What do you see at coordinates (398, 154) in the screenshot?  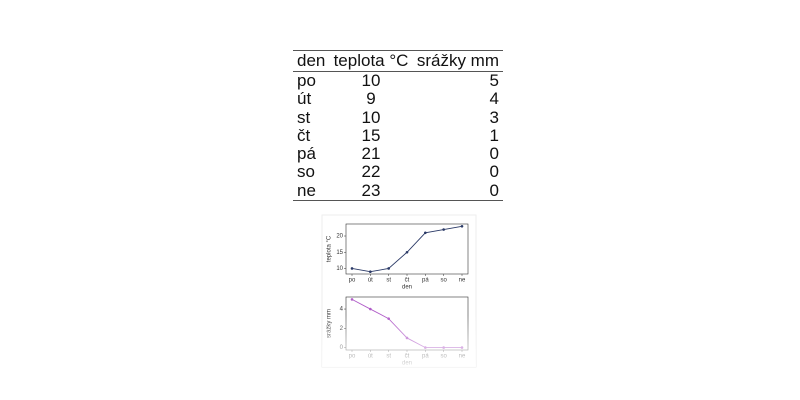 I see `table-row: pá 21 0` at bounding box center [398, 154].